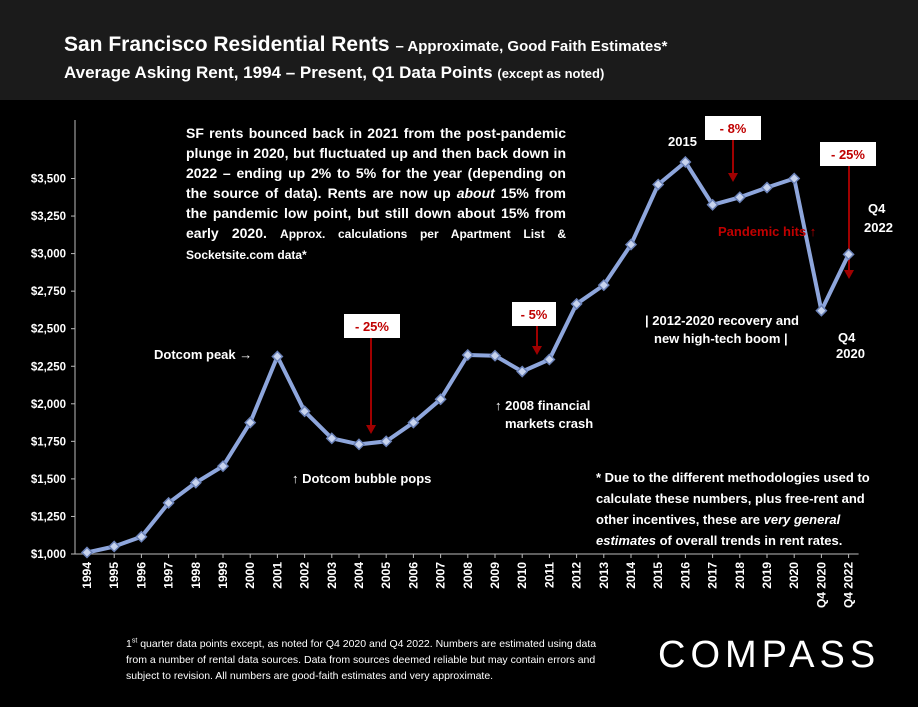 The image size is (918, 707). Describe the element at coordinates (169, 575) in the screenshot. I see `x-tick-label: 1997` at that location.